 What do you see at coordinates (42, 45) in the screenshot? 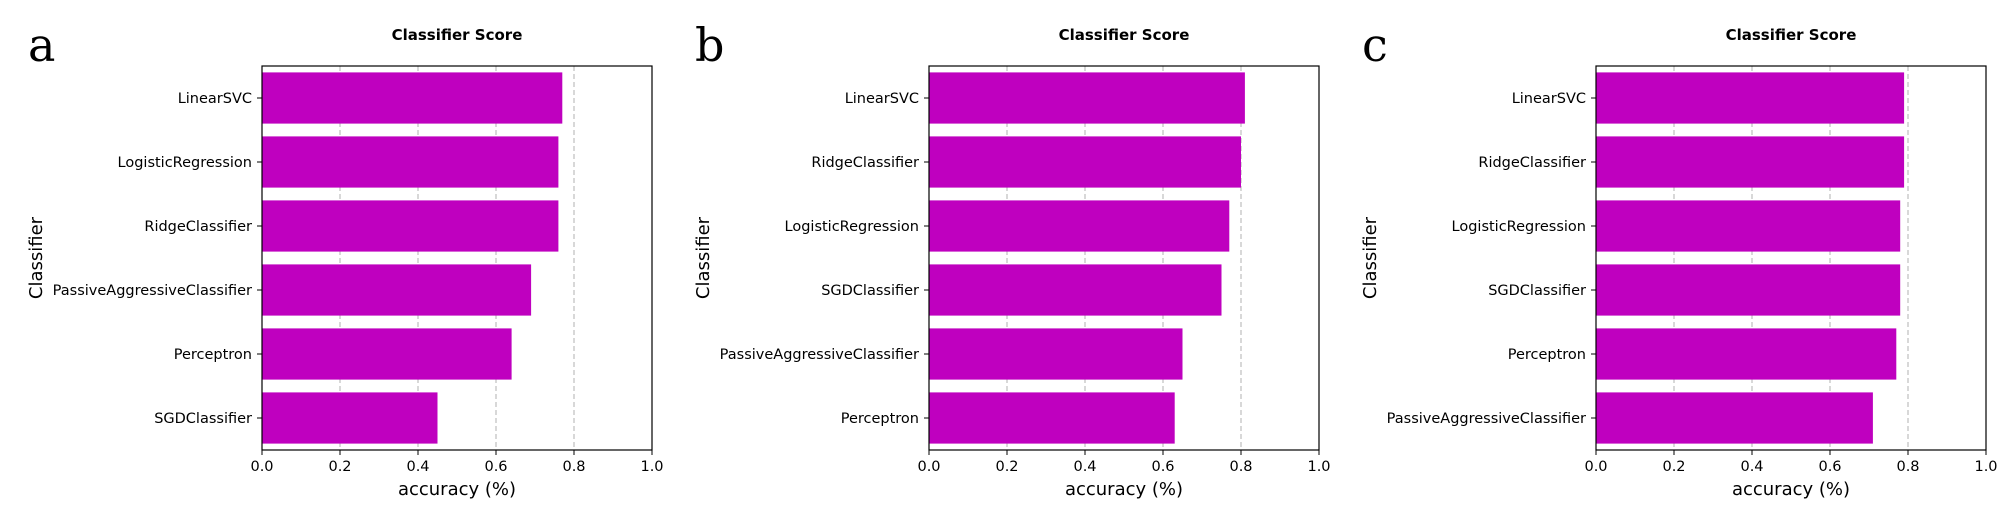
I see `panel-letter: a` at bounding box center [42, 45].